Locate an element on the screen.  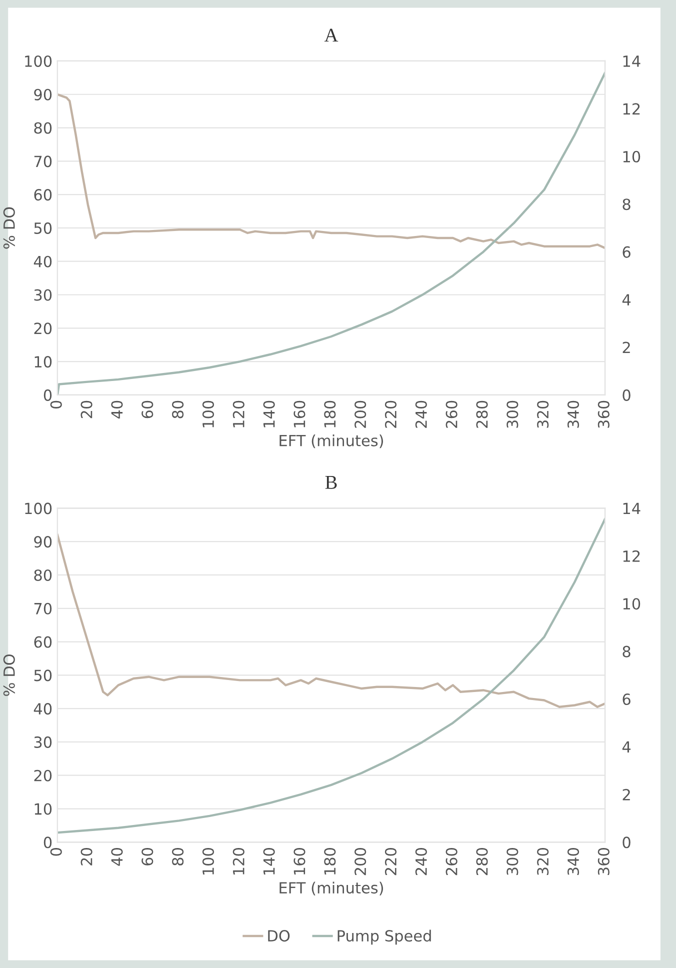
legend-label: Pump Speed is located at coordinates (384, 937).